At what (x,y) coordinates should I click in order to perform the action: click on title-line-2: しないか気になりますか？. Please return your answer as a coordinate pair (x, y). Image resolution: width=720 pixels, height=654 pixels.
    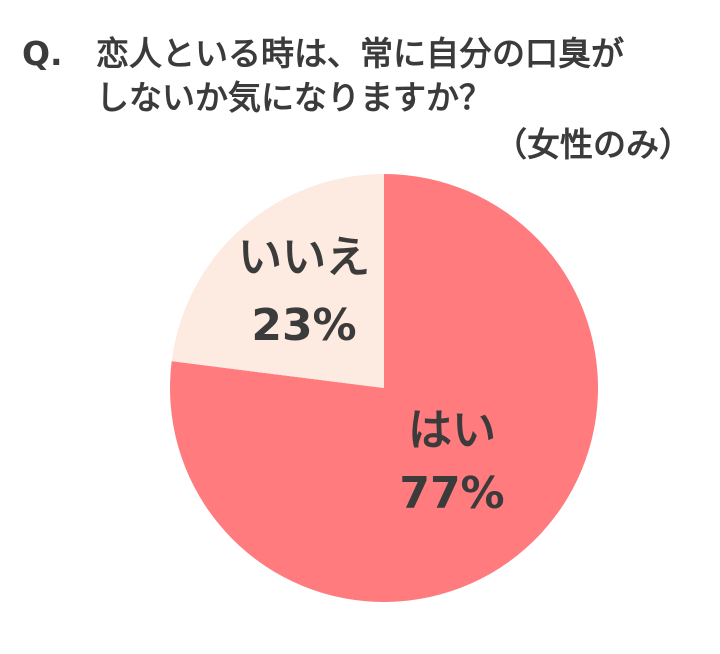
    Looking at the image, I should click on (294, 97).